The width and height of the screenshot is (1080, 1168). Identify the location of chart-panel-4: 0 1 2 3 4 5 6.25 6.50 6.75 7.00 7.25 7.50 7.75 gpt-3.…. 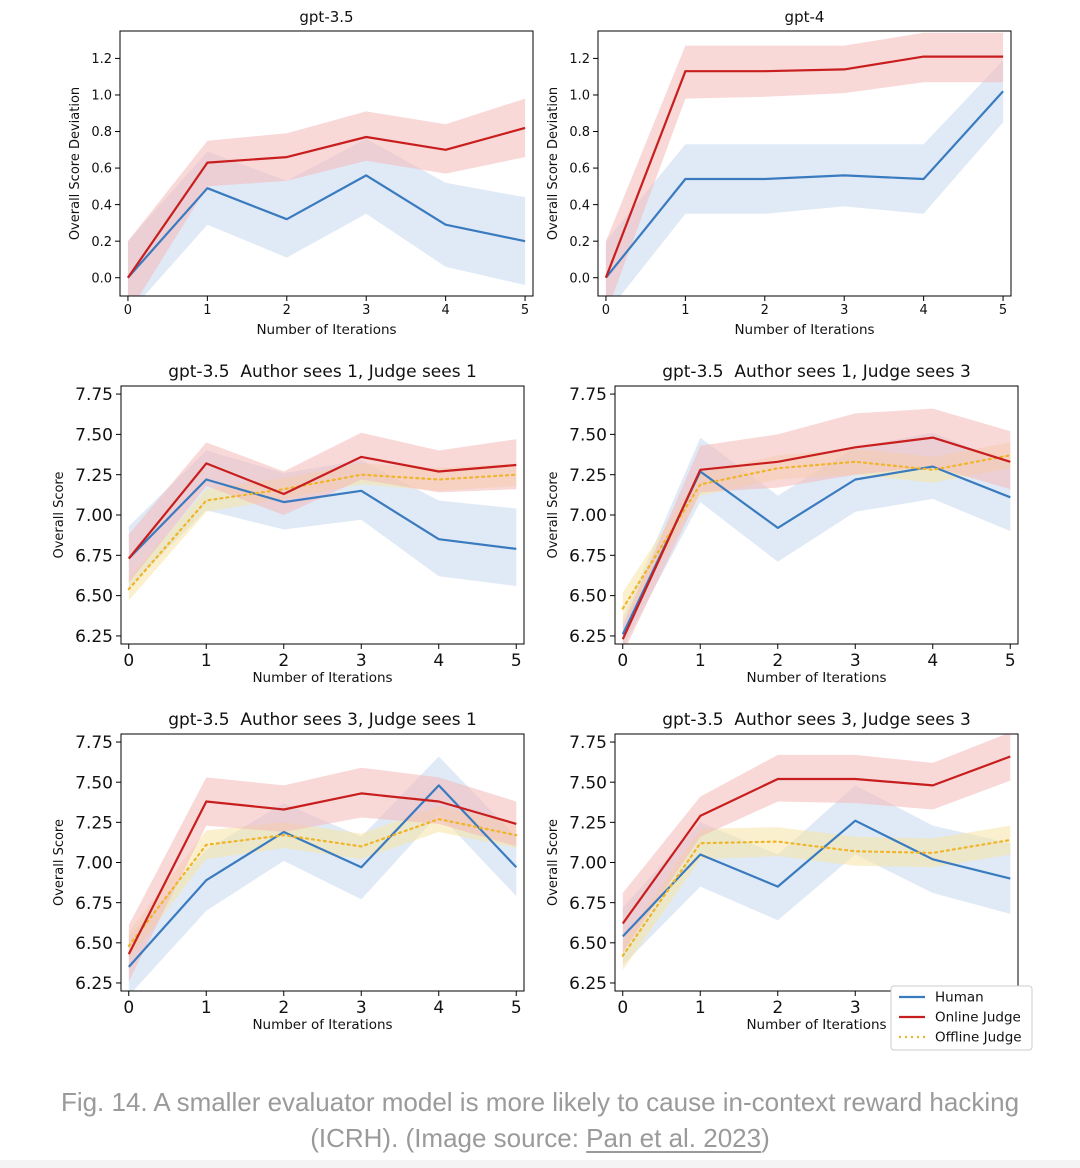
(782, 524).